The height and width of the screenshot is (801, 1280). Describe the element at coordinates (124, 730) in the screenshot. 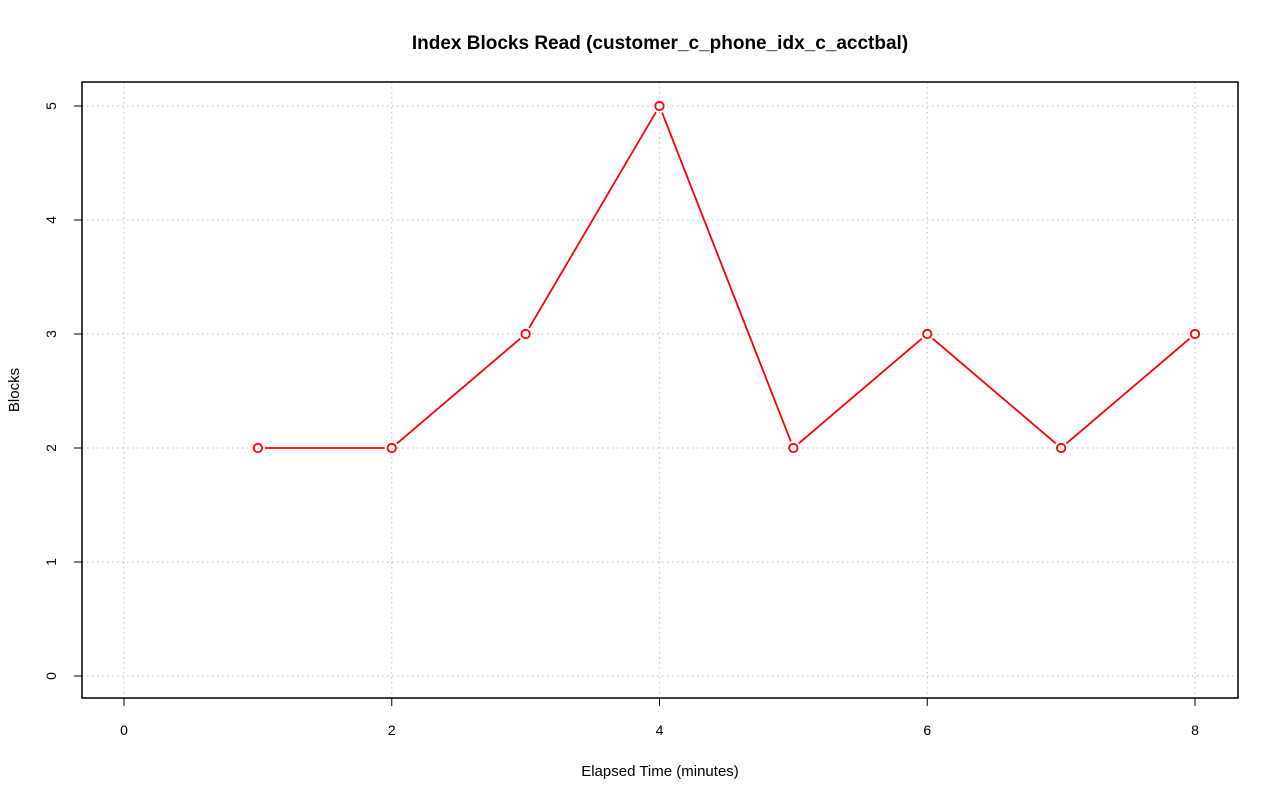

I see `x-tick-label: 0` at that location.